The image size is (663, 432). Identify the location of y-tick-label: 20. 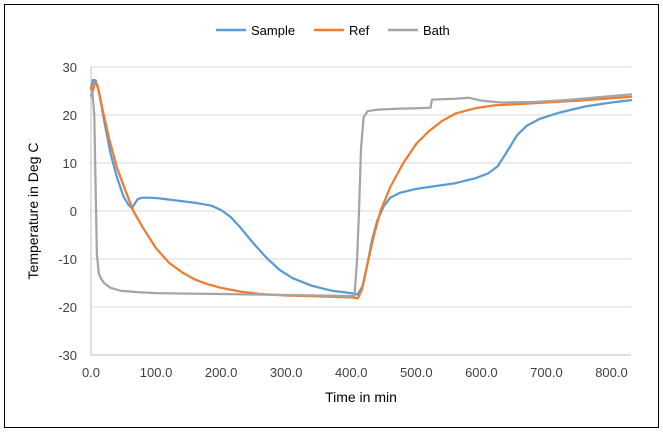
(70, 115).